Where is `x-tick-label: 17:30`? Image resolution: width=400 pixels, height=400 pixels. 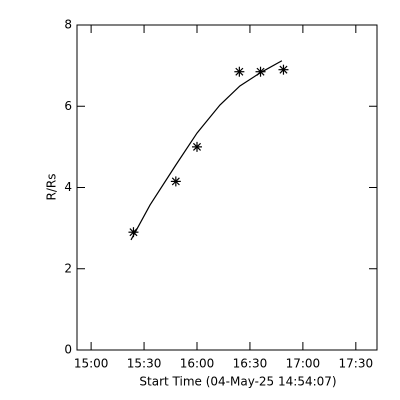
x-tick-label: 17:30 is located at coordinates (356, 364).